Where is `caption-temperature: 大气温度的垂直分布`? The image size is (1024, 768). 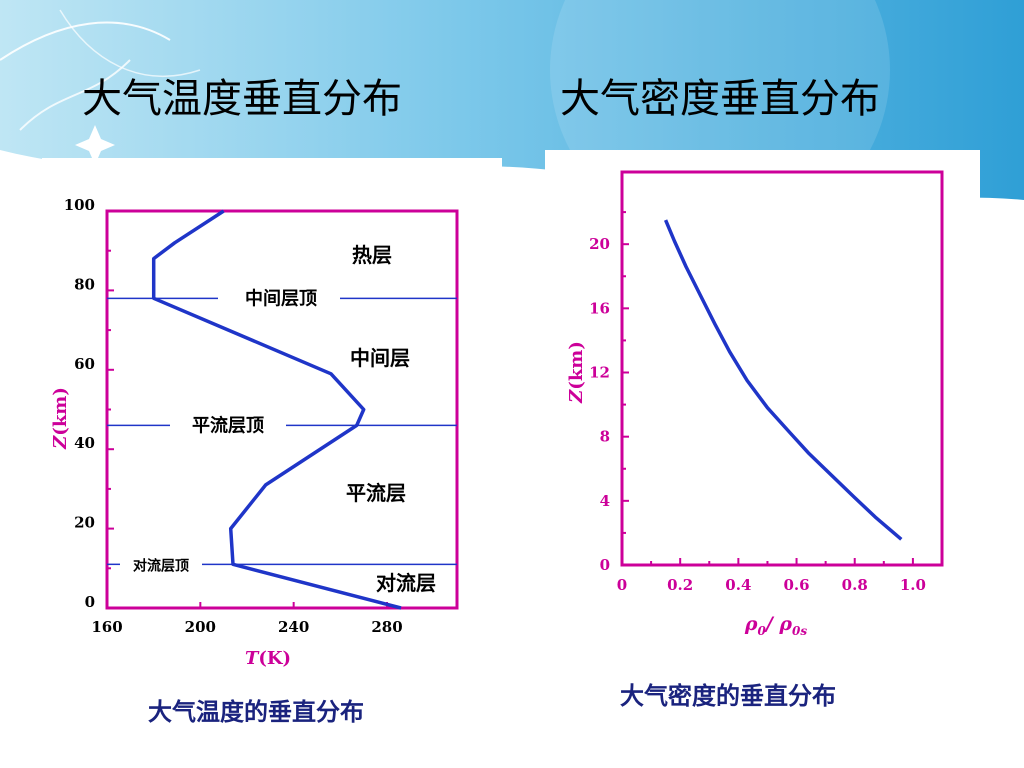 caption-temperature: 大气温度的垂直分布 is located at coordinates (256, 712).